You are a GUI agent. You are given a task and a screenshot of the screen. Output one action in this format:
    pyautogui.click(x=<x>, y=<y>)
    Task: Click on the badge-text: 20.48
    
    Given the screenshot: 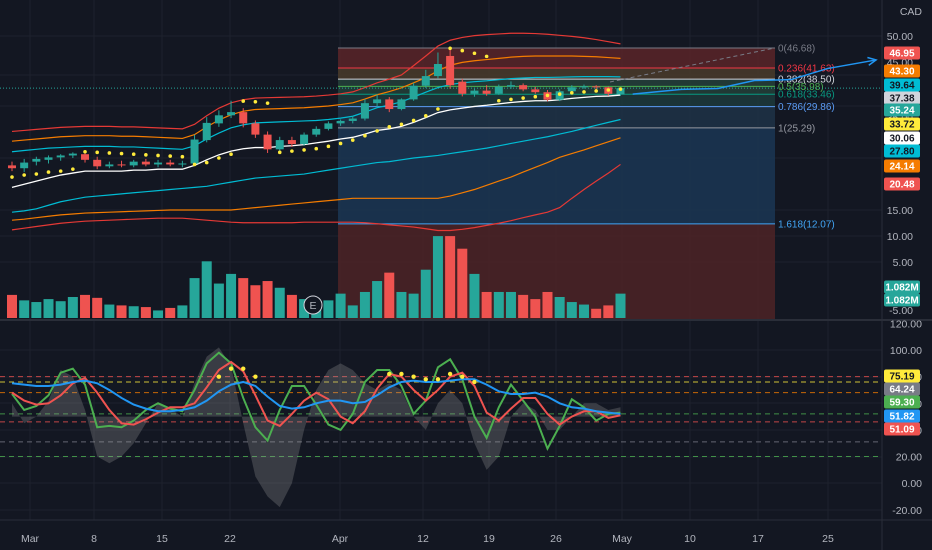 What is the action you would take?
    pyautogui.click(x=901, y=185)
    